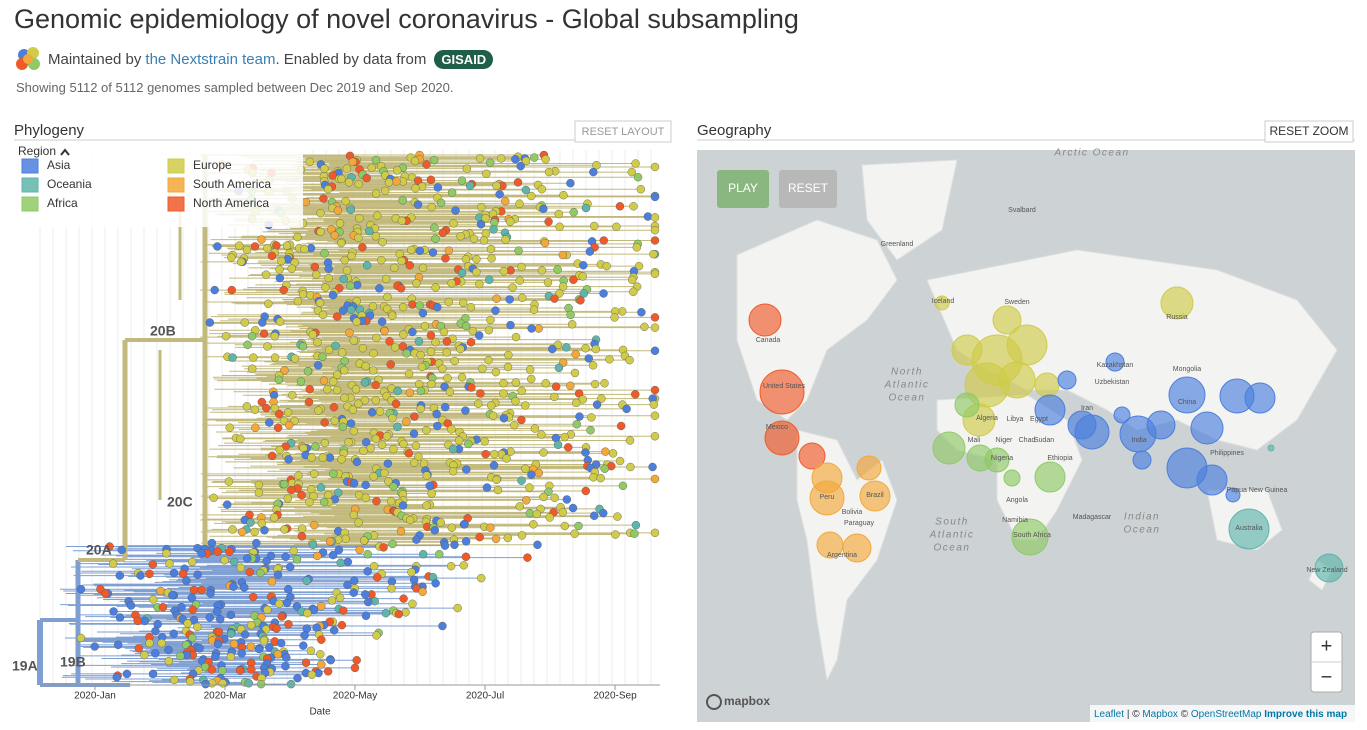 This screenshot has width=1367, height=730. I want to click on legend-swatch, so click(176, 204).